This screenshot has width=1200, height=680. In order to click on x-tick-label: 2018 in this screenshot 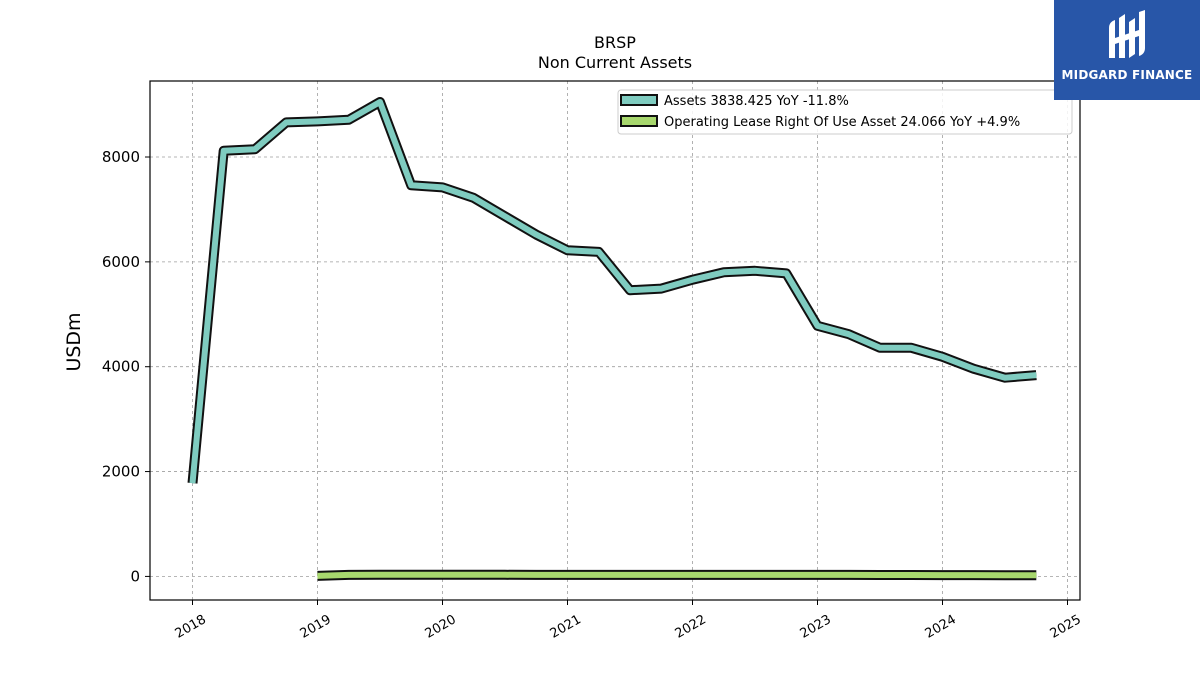, I will do `click(191, 627)`.